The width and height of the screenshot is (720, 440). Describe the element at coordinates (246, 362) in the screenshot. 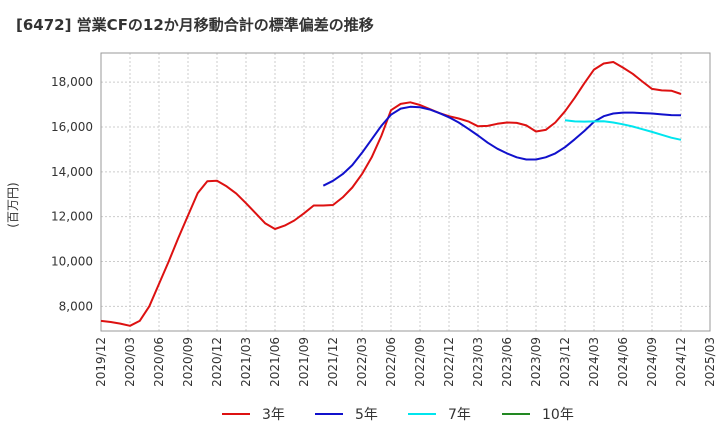

I see `x-tick-label: 2021/03` at that location.